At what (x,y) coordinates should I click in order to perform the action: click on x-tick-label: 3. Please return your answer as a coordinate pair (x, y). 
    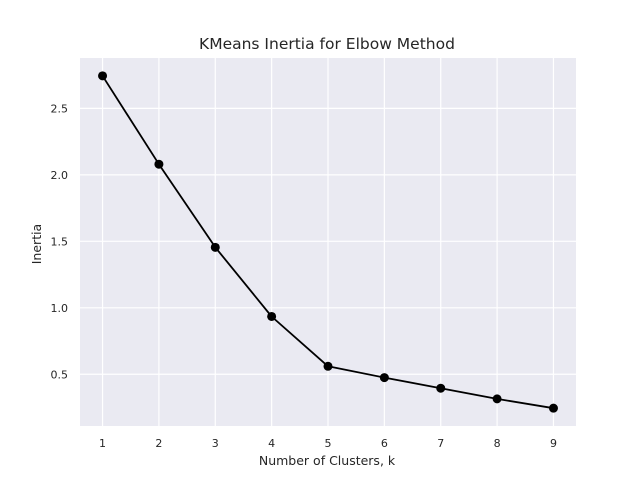
    Looking at the image, I should click on (215, 443).